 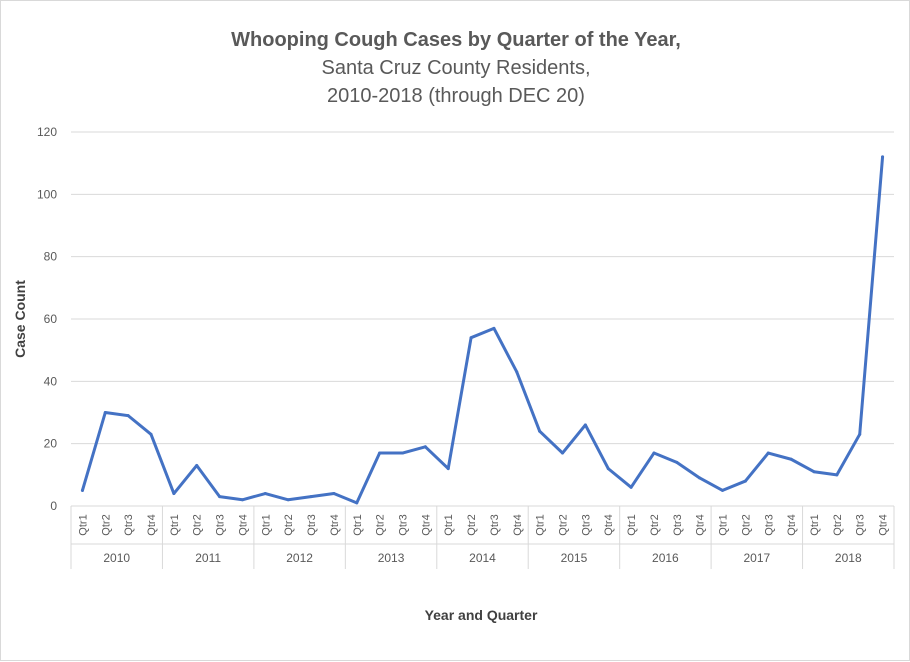 I want to click on y-tick-labels: 0 20 40 60 80 100 120, so click(x=47, y=319).